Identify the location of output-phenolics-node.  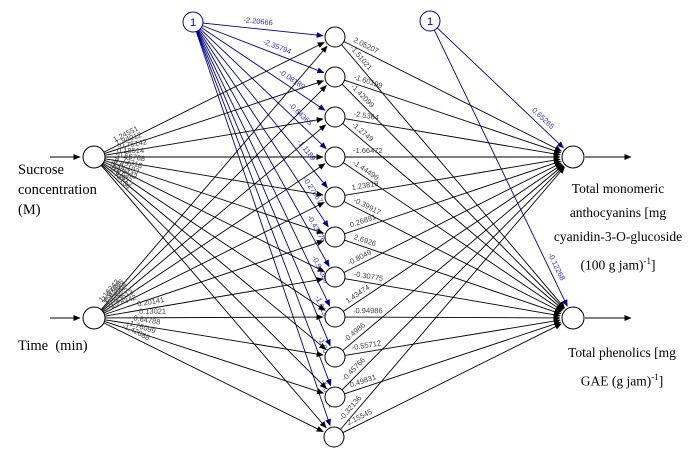
(573, 318).